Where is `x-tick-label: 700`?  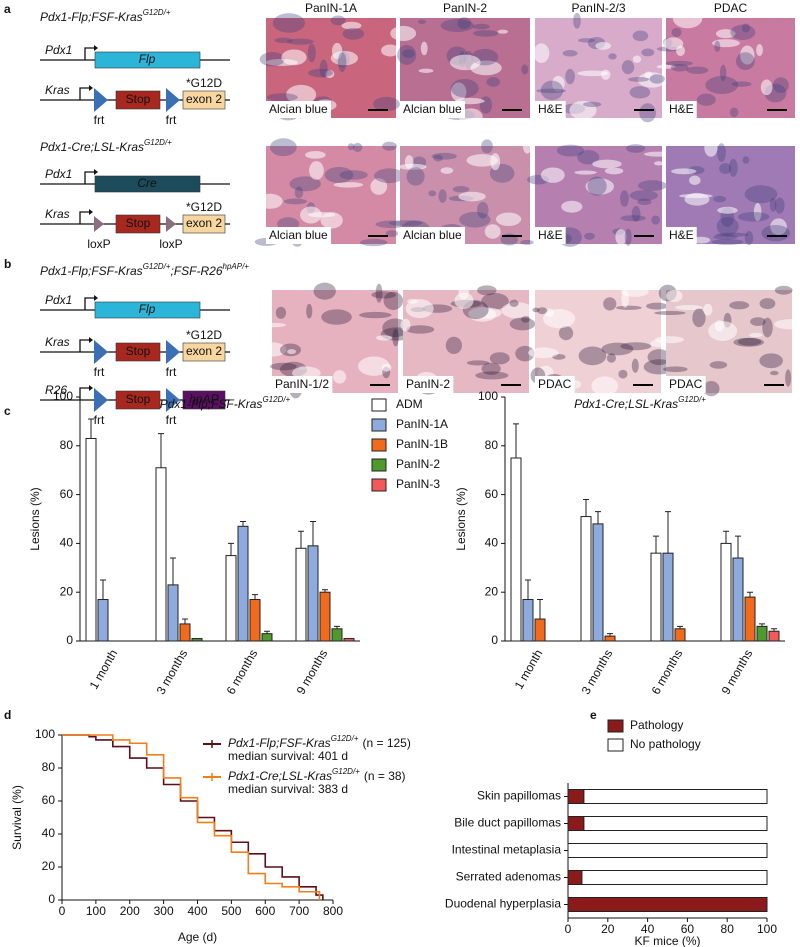 x-tick-label: 700 is located at coordinates (299, 911).